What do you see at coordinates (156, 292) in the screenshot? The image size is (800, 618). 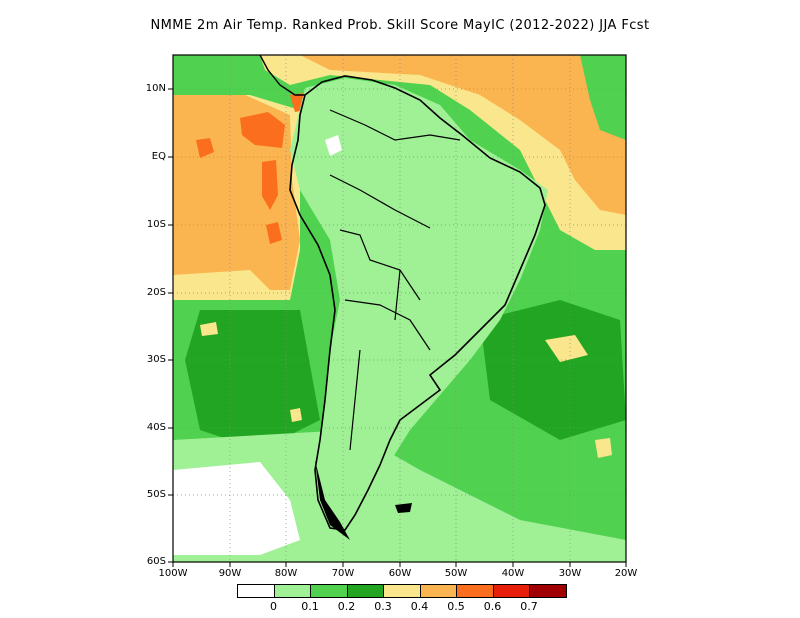 I see `lat-label-20s: 20S` at bounding box center [156, 292].